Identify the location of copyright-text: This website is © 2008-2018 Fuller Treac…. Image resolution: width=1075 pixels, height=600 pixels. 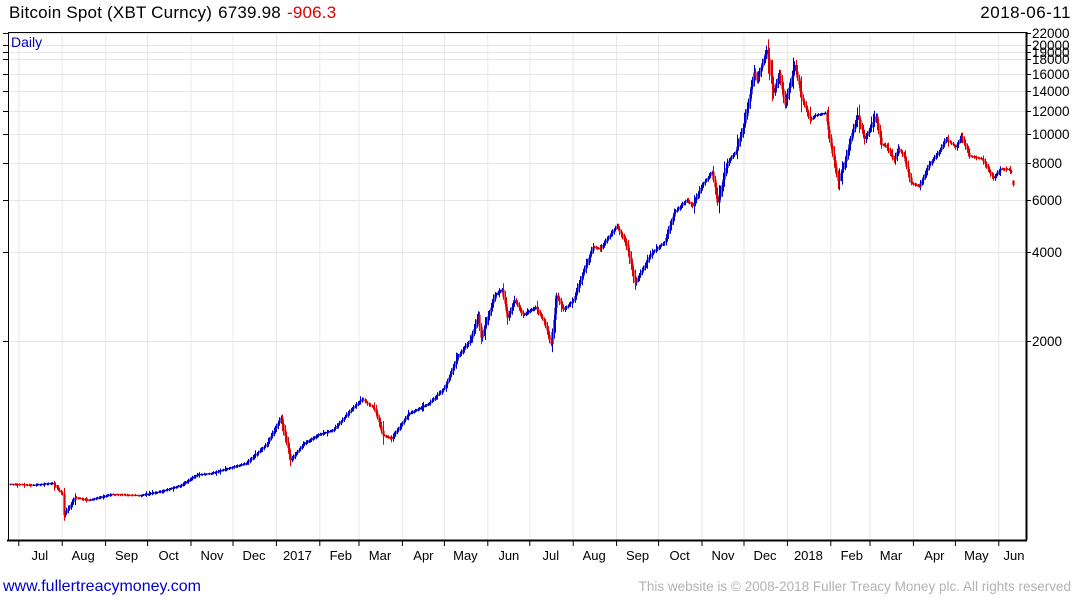
(854, 586).